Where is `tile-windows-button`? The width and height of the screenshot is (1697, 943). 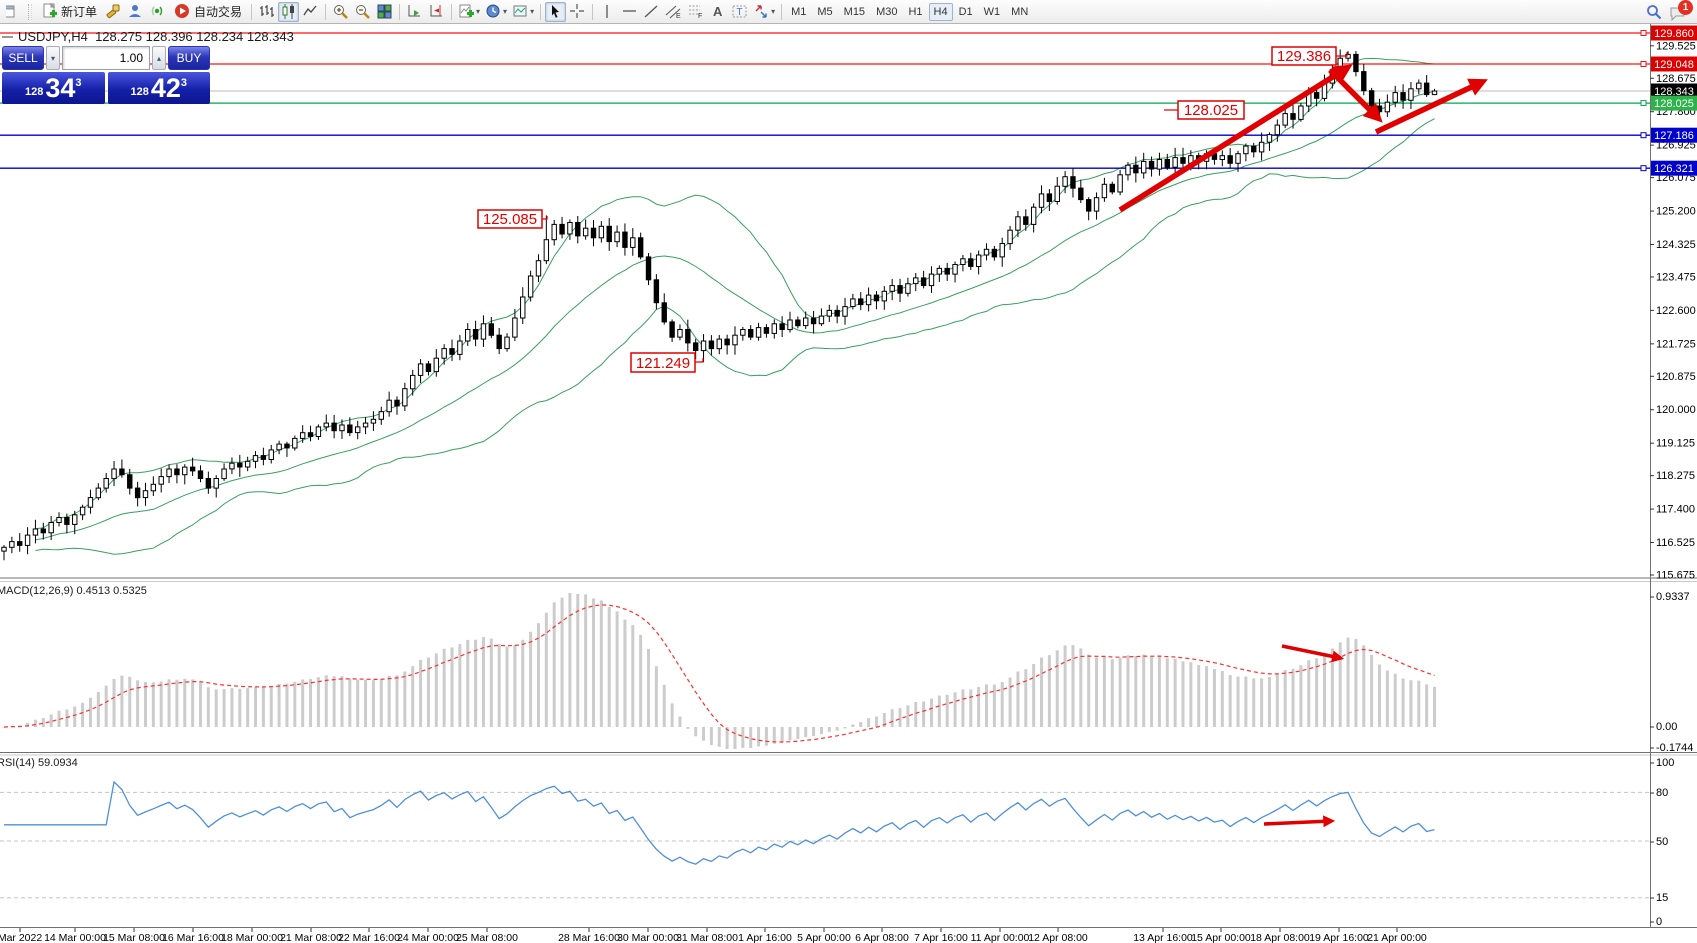
tile-windows-button is located at coordinates (384, 12).